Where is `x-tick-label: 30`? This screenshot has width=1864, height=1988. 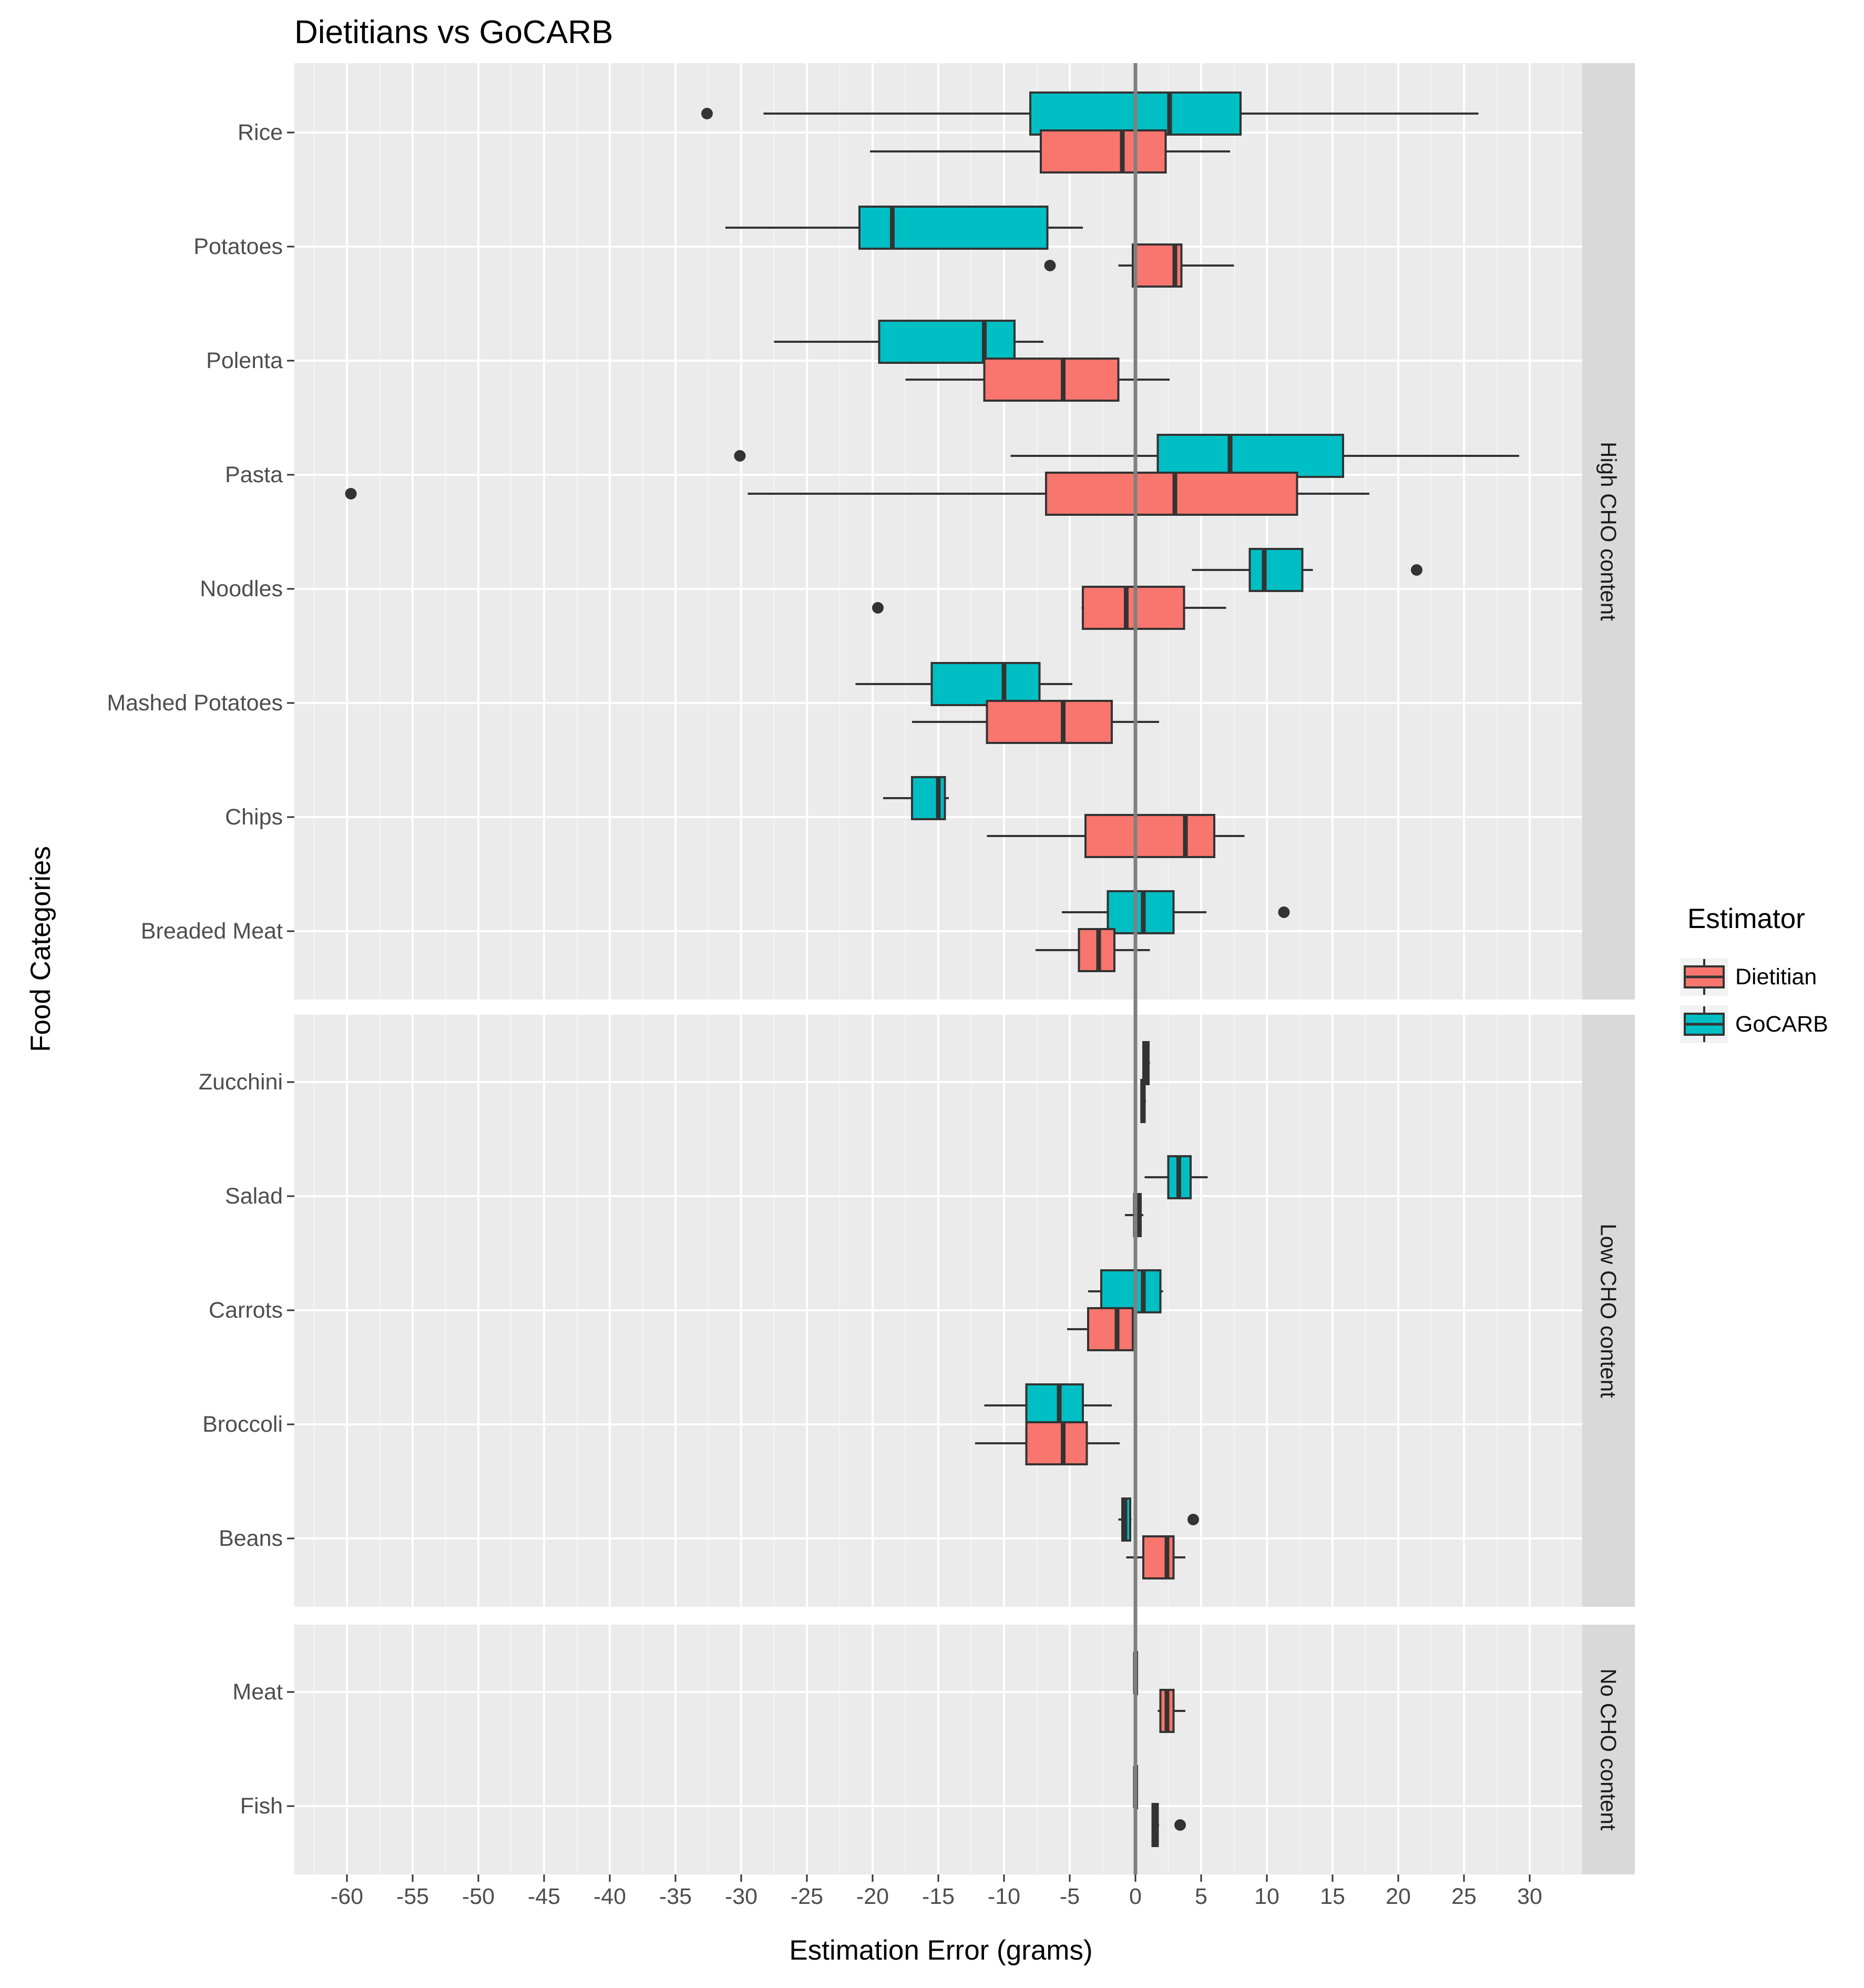 x-tick-label: 30 is located at coordinates (1529, 1897).